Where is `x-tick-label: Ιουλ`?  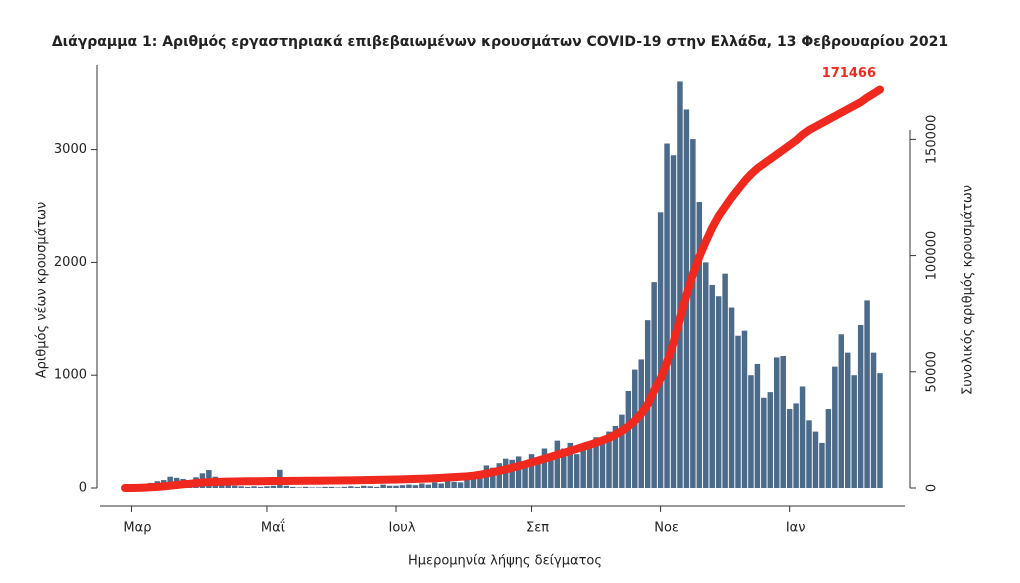
x-tick-label: Ιουλ is located at coordinates (402, 528).